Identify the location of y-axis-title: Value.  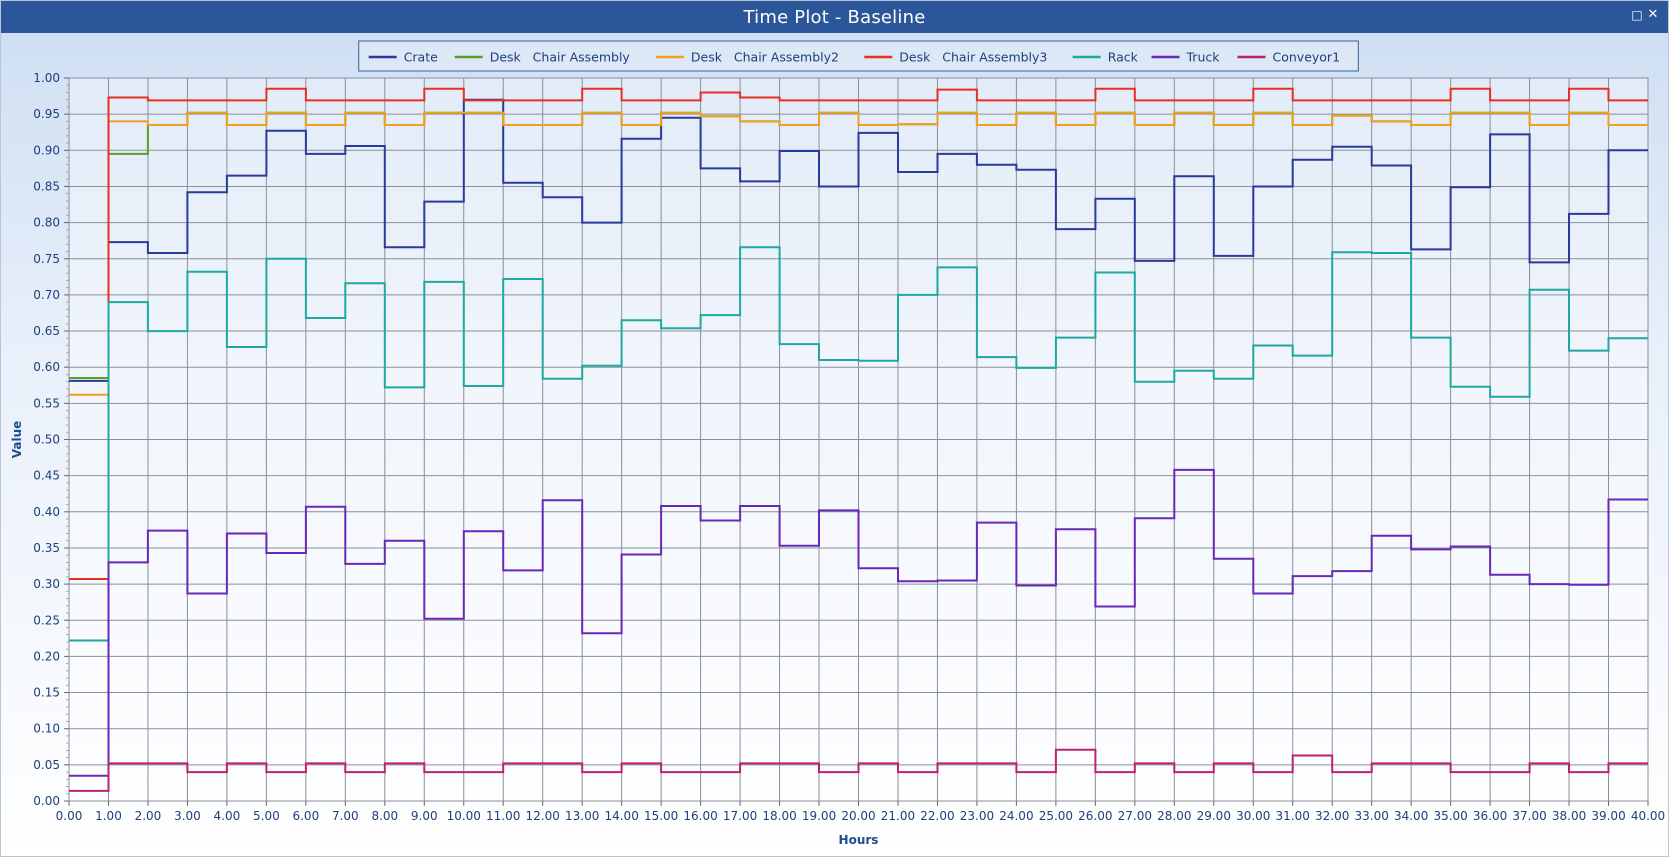
(17, 440).